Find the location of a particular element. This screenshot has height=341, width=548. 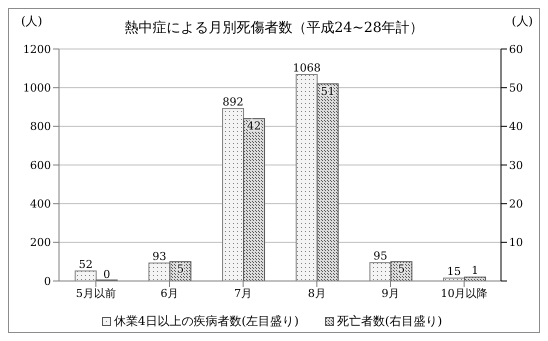

y-tick-label: 200 is located at coordinates (40, 243).